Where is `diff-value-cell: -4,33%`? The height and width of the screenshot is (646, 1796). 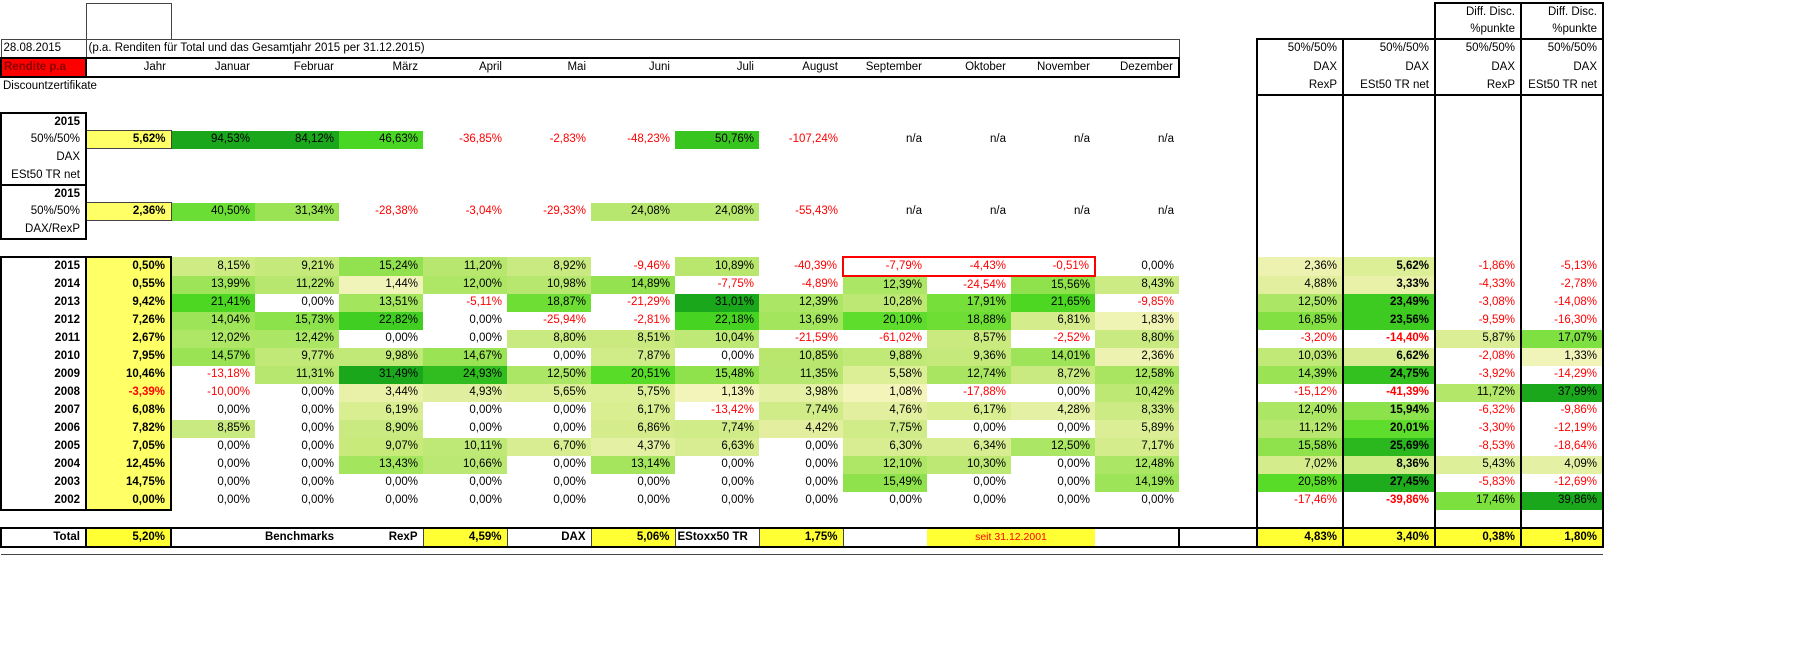
diff-value-cell: -4,33% is located at coordinates (1478, 284).